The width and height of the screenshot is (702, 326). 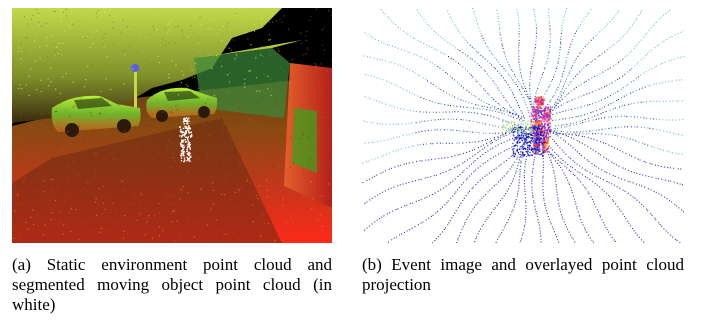 I want to click on tree-canopy, so click(x=147, y=65).